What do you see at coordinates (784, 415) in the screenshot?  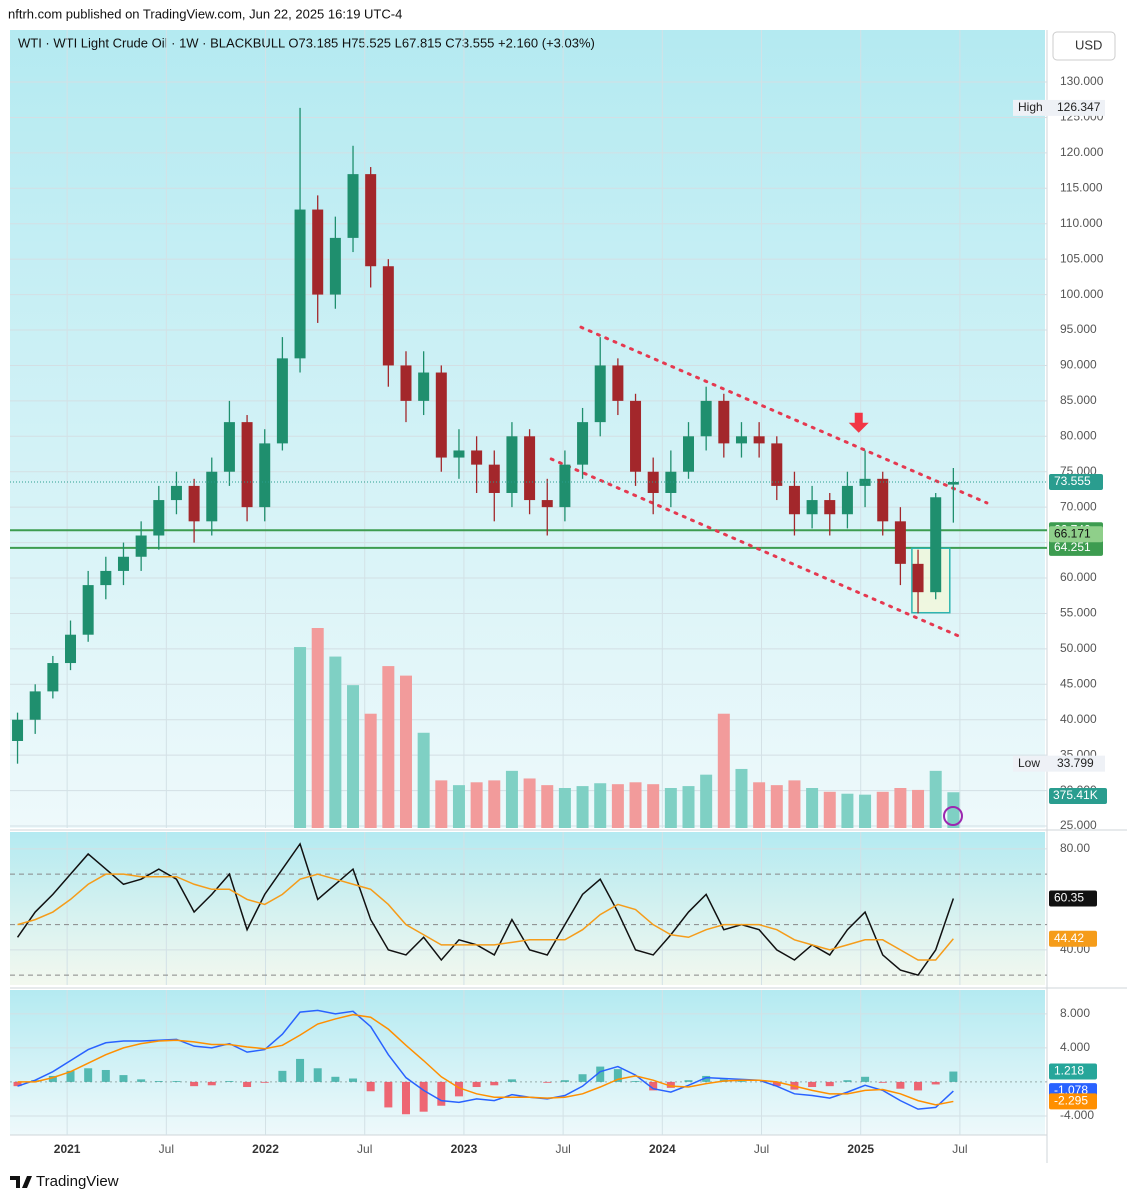 I see `trendline` at bounding box center [784, 415].